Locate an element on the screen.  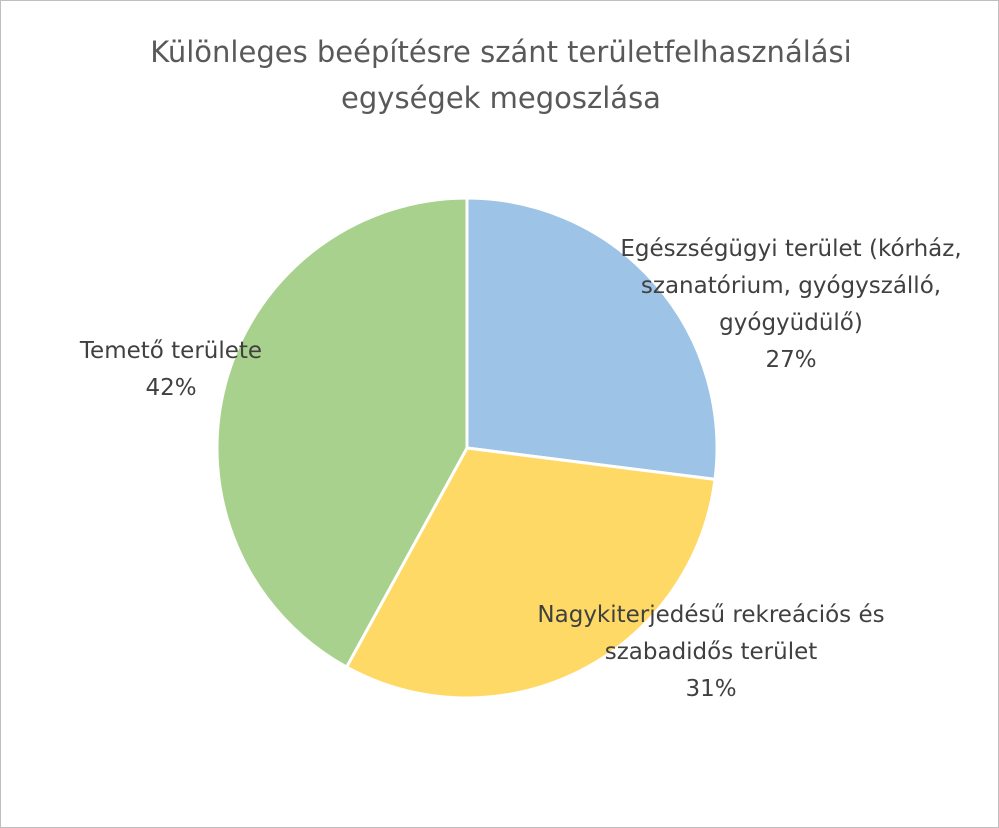
value-label: 42% is located at coordinates (171, 388).